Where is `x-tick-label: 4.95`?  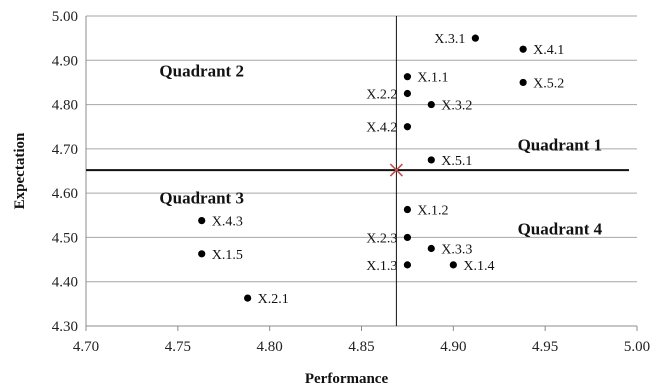 x-tick-label: 4.95 is located at coordinates (545, 347).